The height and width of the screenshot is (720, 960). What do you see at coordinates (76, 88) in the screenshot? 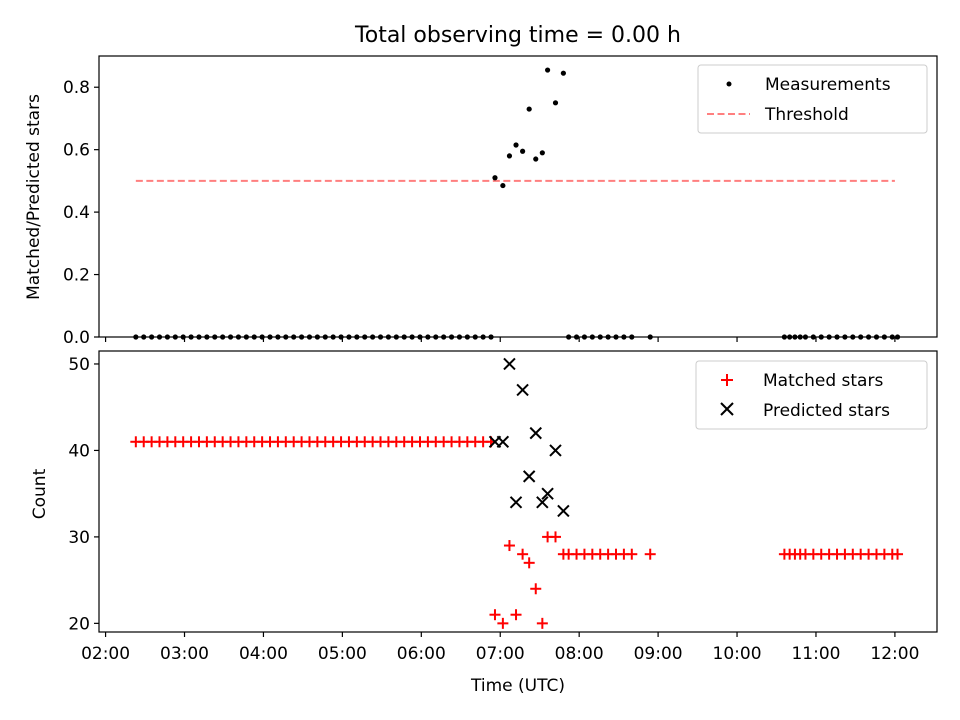
I see `ratio-y-tick-label: 0.8` at bounding box center [76, 88].